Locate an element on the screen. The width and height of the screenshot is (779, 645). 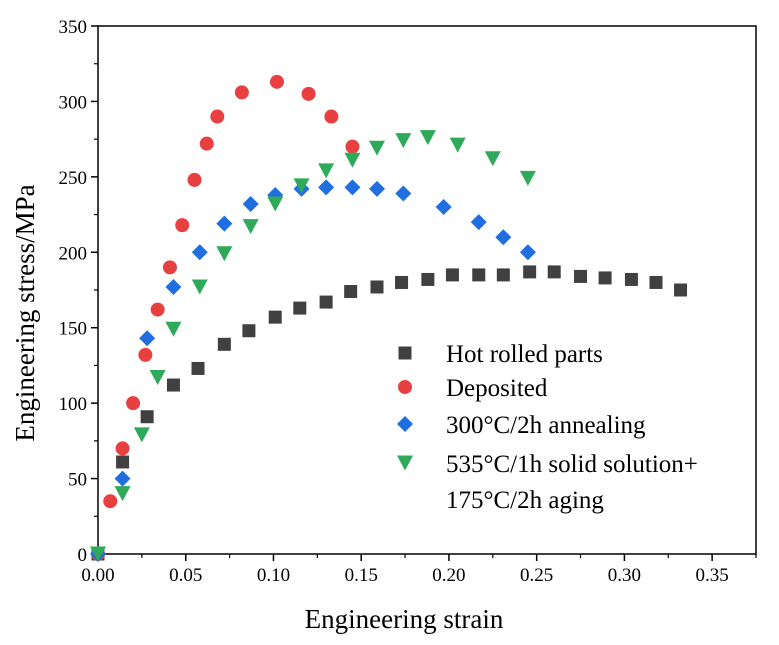
legend-label: Hot rolled parts is located at coordinates (524, 354).